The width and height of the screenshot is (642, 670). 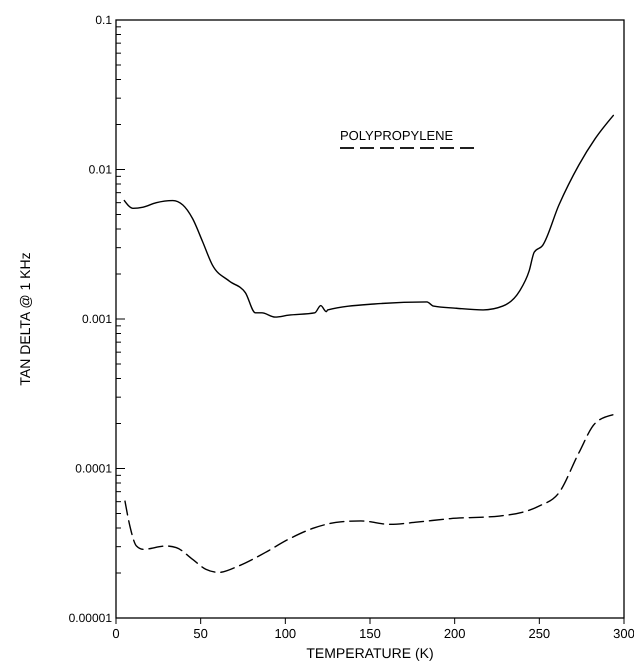 I want to click on y-axis-title: TAN DELTA @ 1 KHz, so click(x=25, y=319).